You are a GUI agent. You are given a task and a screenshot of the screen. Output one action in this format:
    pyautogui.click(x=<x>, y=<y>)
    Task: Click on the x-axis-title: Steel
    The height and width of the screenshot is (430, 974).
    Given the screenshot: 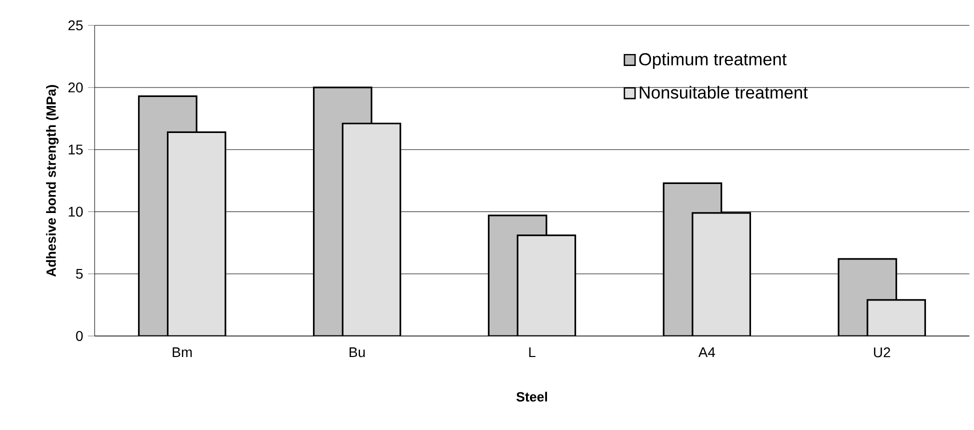 What is the action you would take?
    pyautogui.click(x=531, y=397)
    